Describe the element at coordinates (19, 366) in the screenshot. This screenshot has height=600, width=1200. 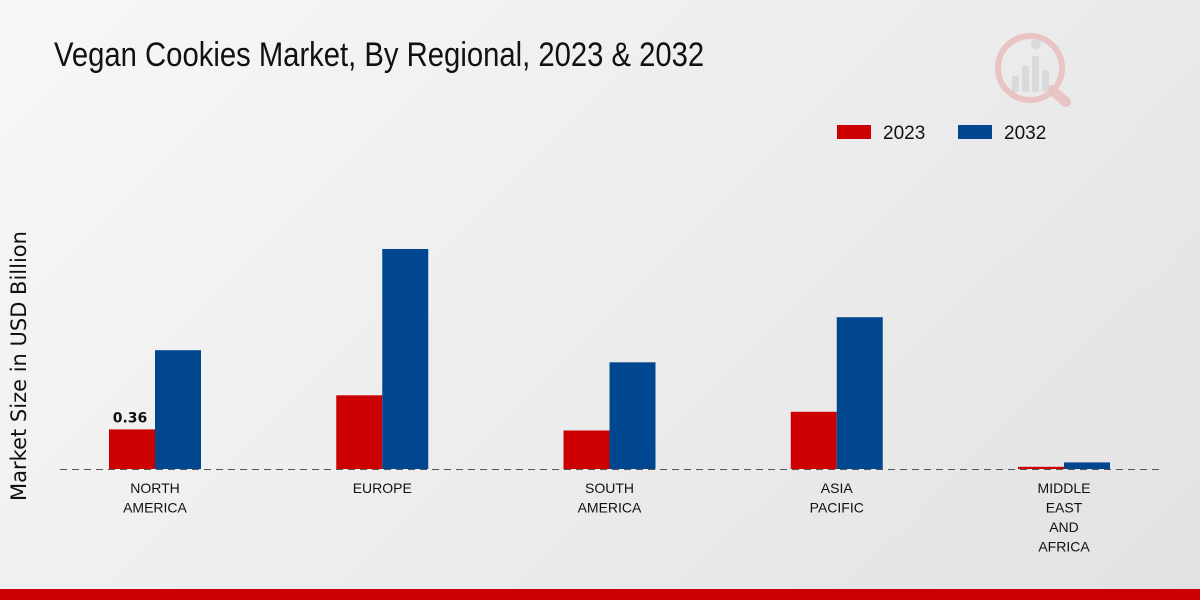
I see `y-axis-label: Market Size in USD Billion` at that location.